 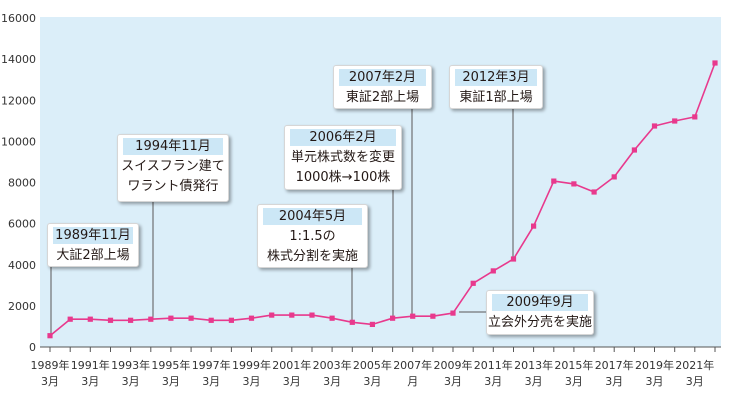 I want to click on x-tick-label-year: 2019年, so click(x=654, y=365).